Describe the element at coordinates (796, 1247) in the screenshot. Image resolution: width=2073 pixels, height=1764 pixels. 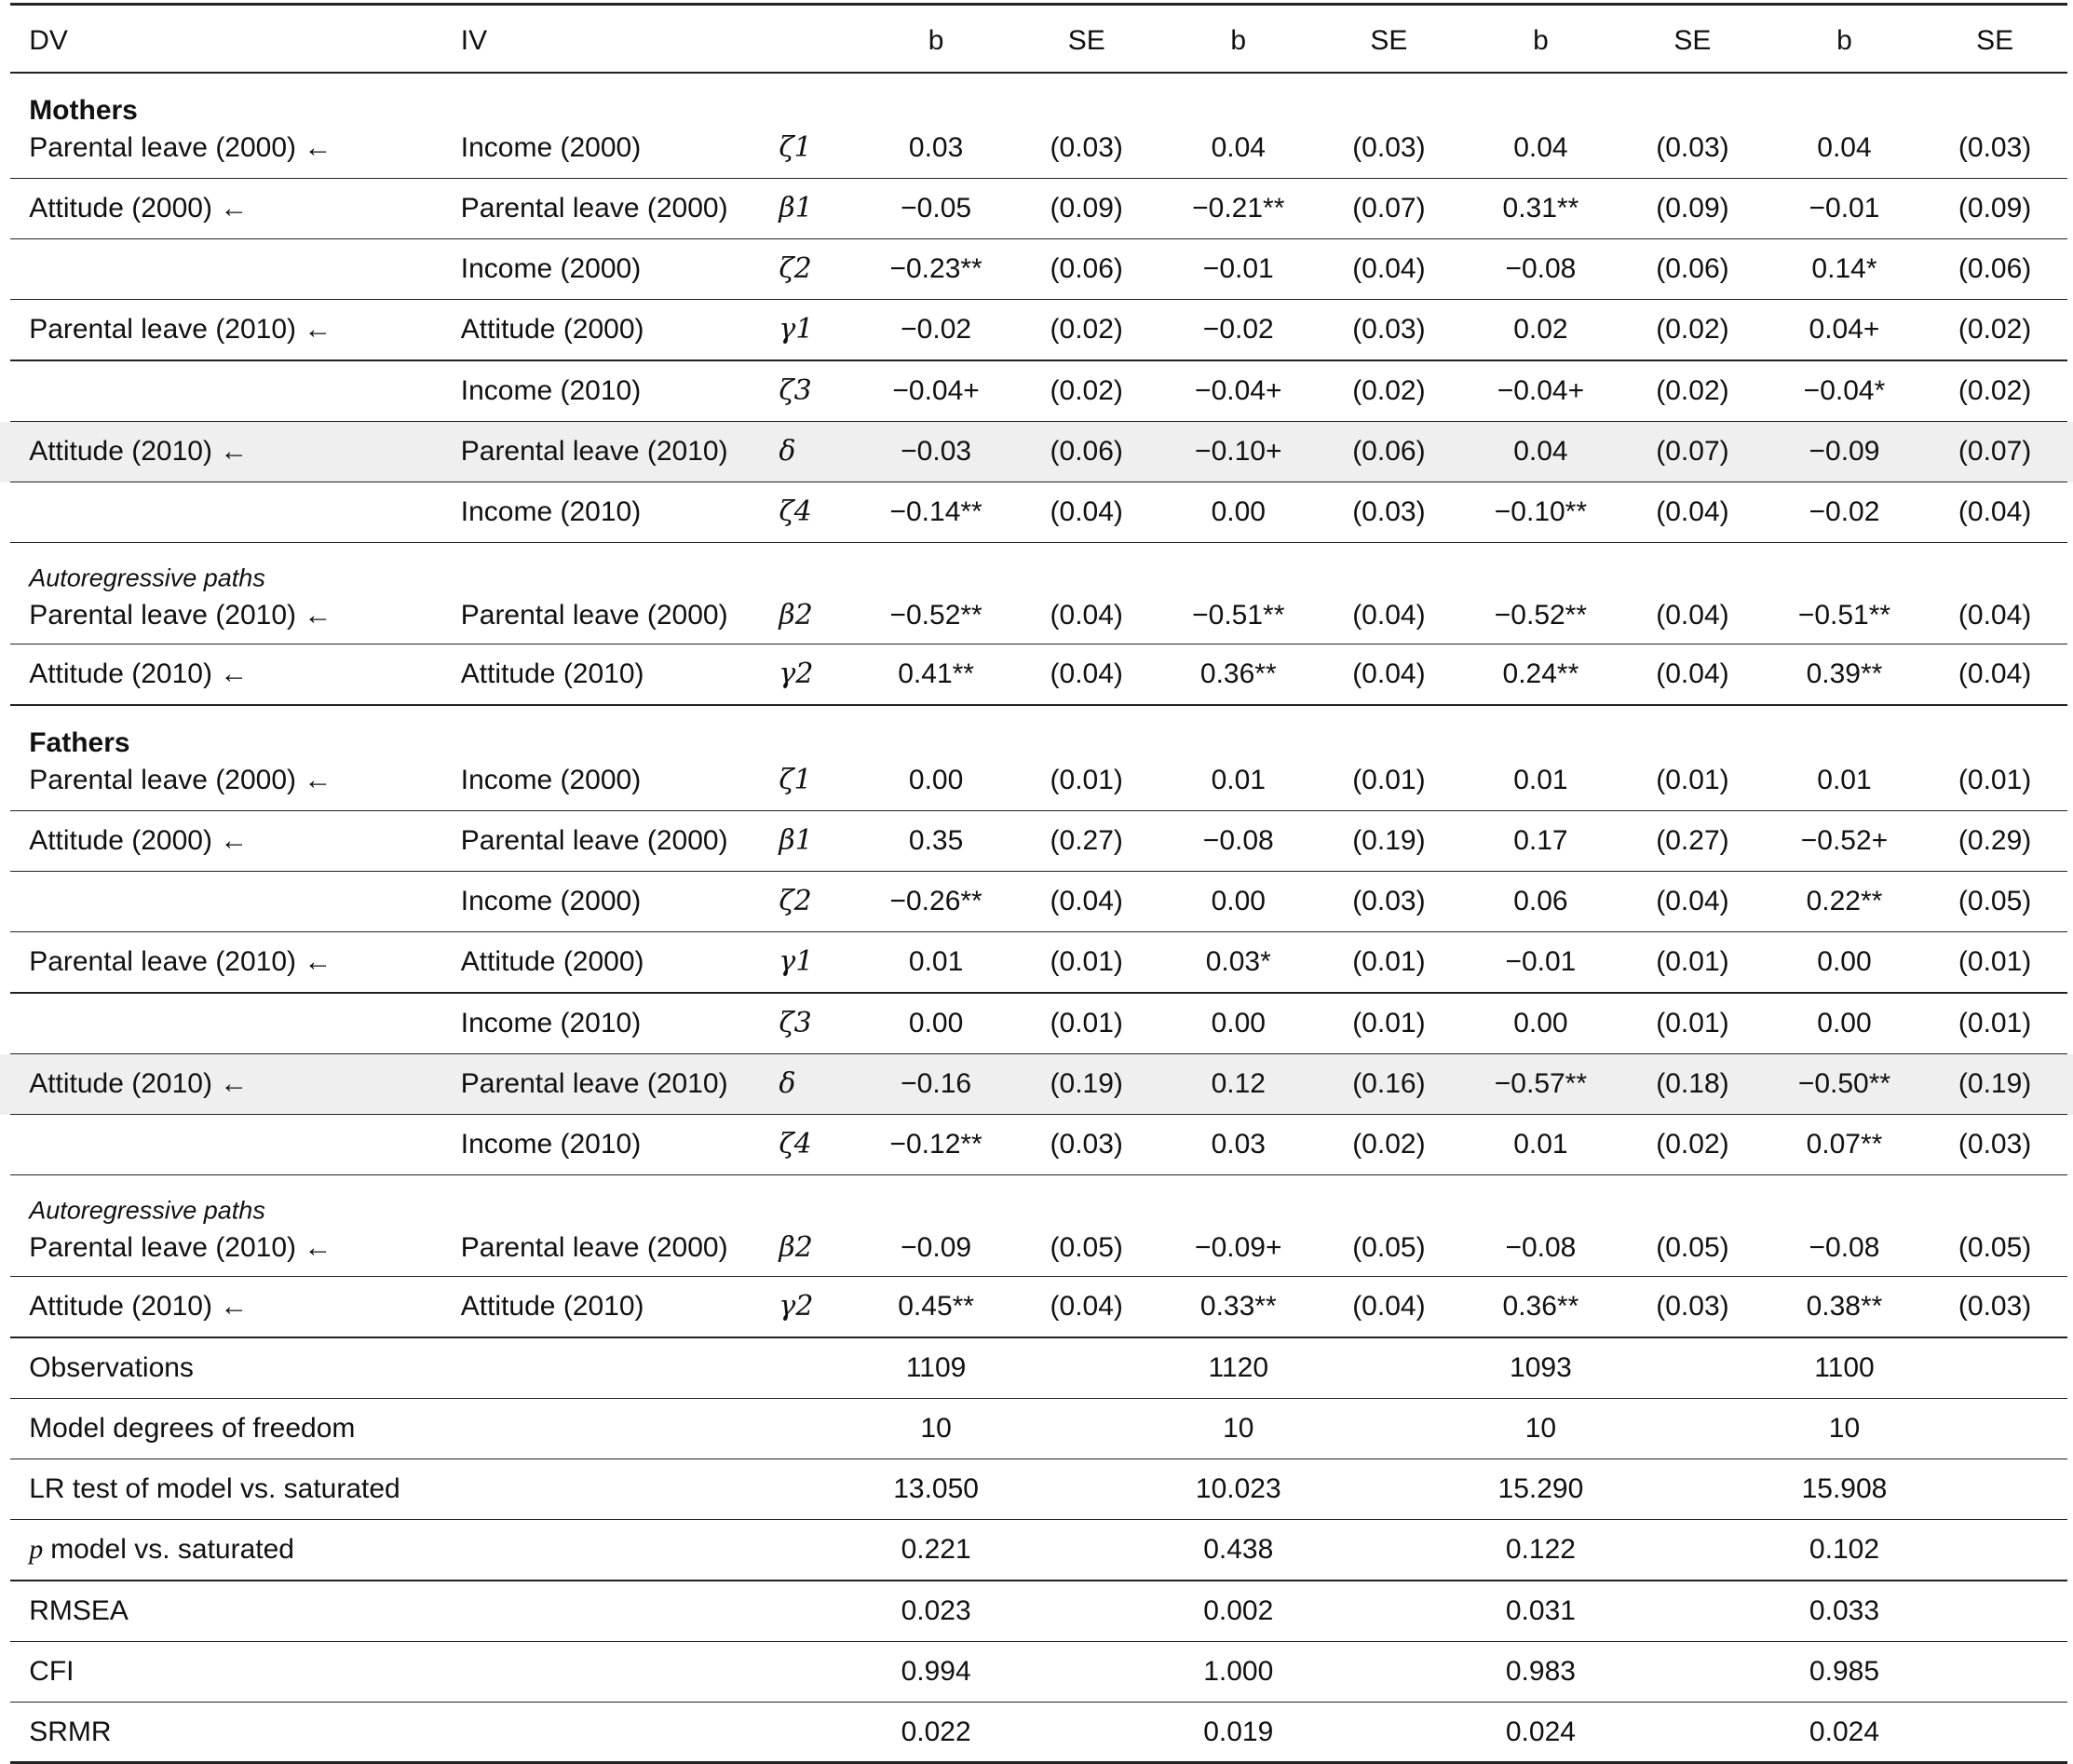
I see `path-symbol: β2` at that location.